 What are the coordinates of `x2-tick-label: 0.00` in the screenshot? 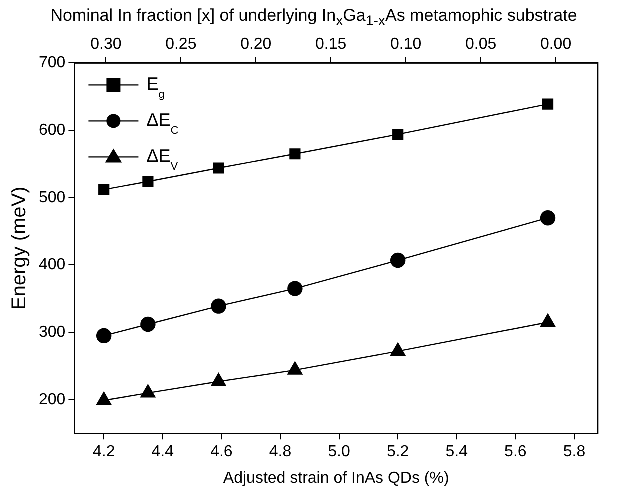 It's located at (556, 45).